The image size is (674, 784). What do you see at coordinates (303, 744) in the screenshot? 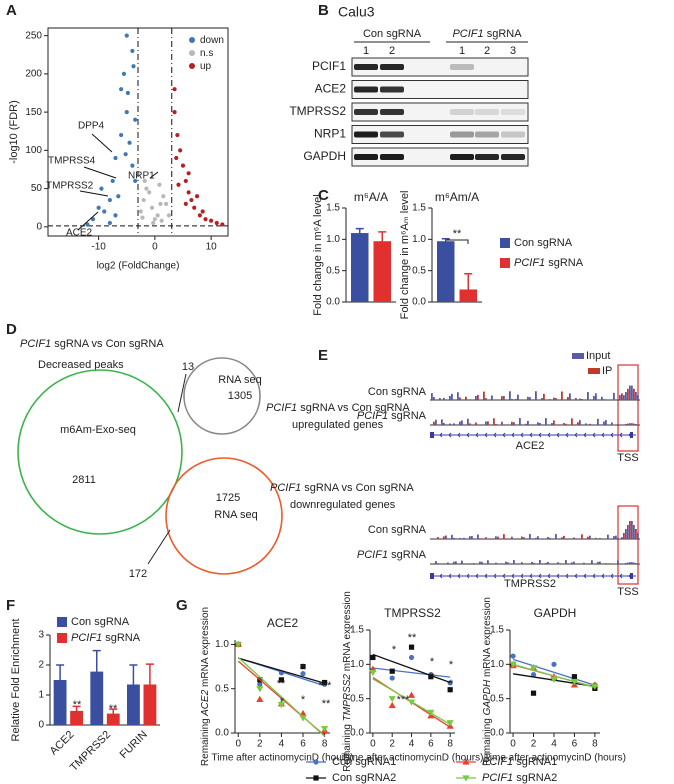
I see `x-tick-label: 6` at bounding box center [303, 744].